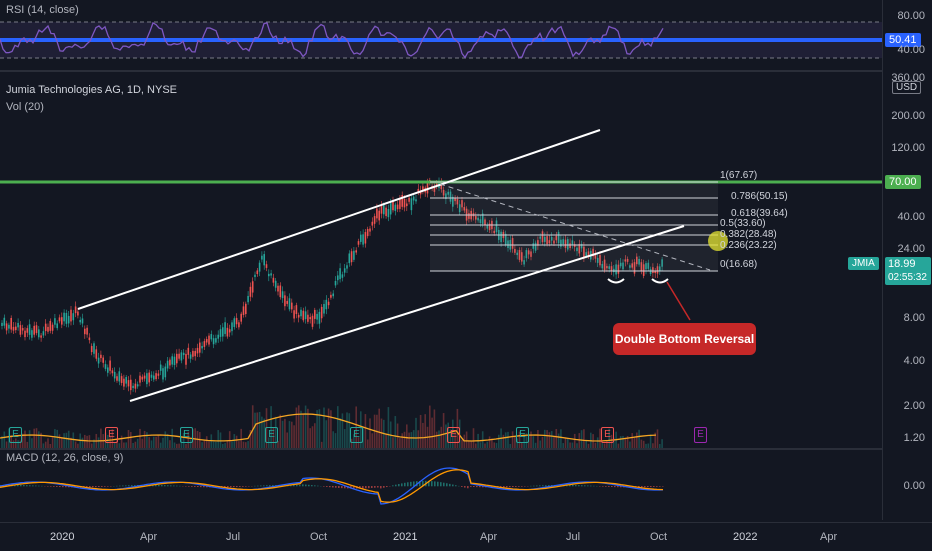 Image resolution: width=932 pixels, height=551 pixels. I want to click on time-tick: 2021, so click(405, 537).